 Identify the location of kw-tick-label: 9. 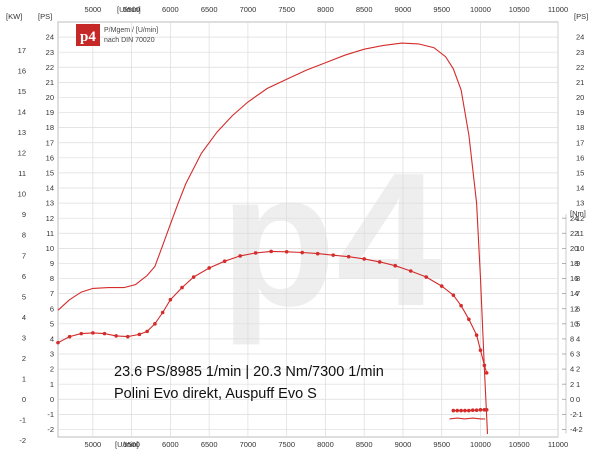
(24, 214).